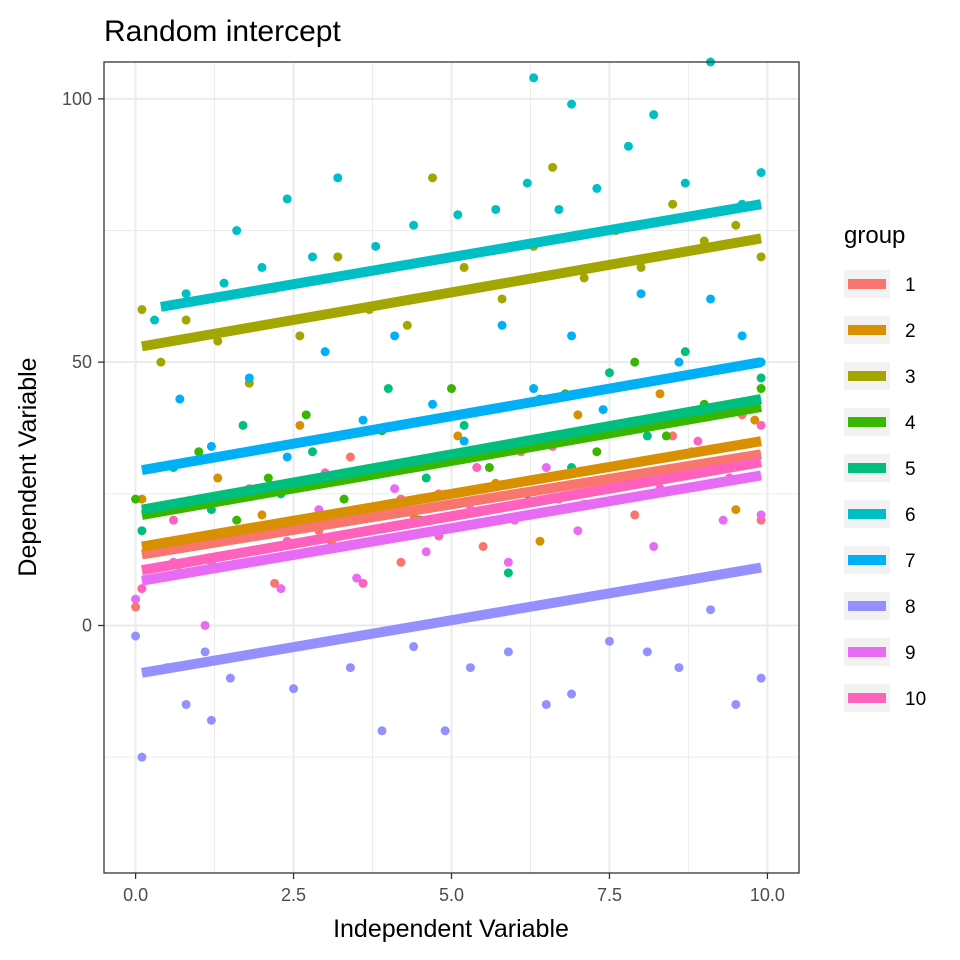 The height and width of the screenshot is (960, 960). I want to click on legend-label: 5, so click(910, 469).